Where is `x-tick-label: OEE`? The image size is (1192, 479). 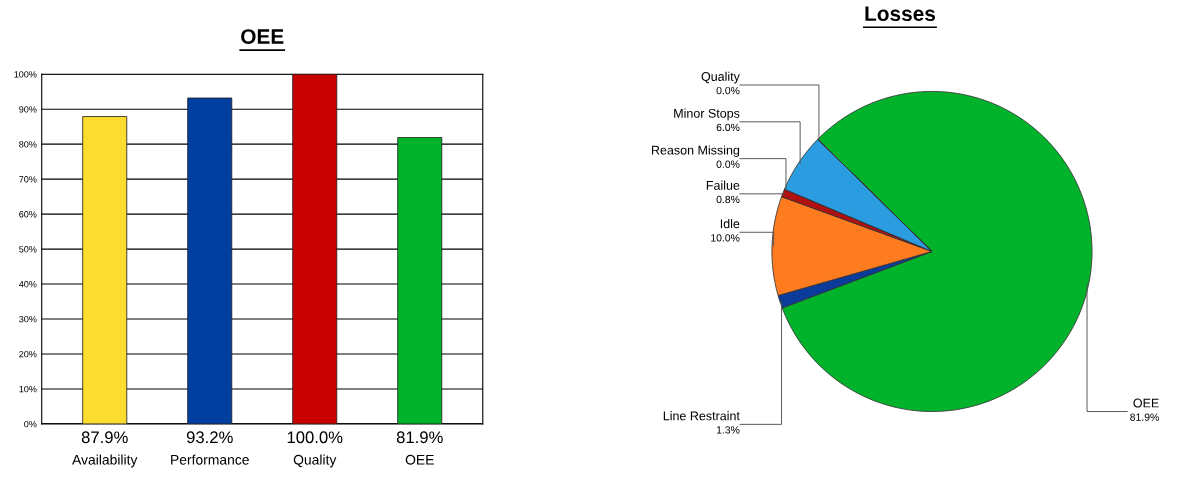
x-tick-label: OEE is located at coordinates (419, 459).